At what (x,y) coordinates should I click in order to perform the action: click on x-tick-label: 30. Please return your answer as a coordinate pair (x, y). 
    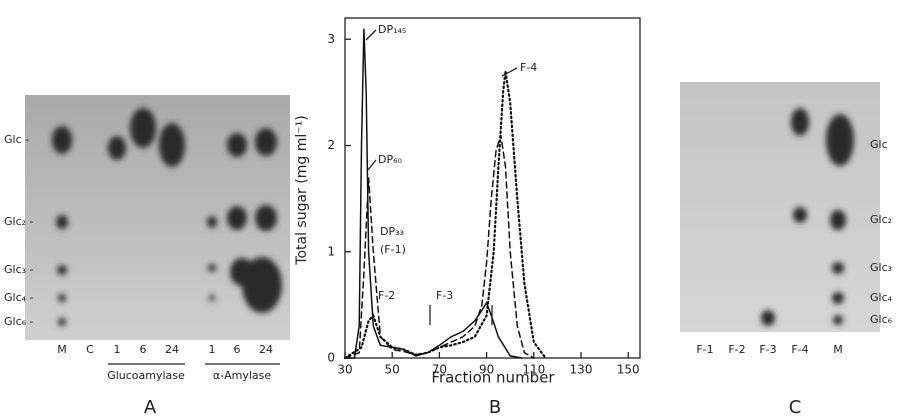
    Looking at the image, I should click on (344, 370).